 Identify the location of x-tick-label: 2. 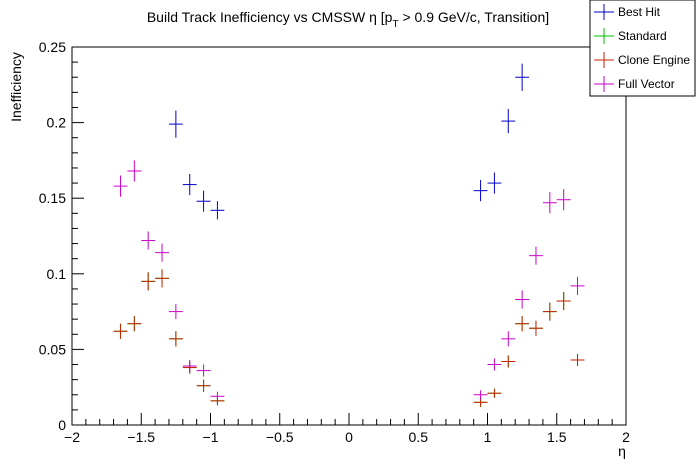
(626, 437).